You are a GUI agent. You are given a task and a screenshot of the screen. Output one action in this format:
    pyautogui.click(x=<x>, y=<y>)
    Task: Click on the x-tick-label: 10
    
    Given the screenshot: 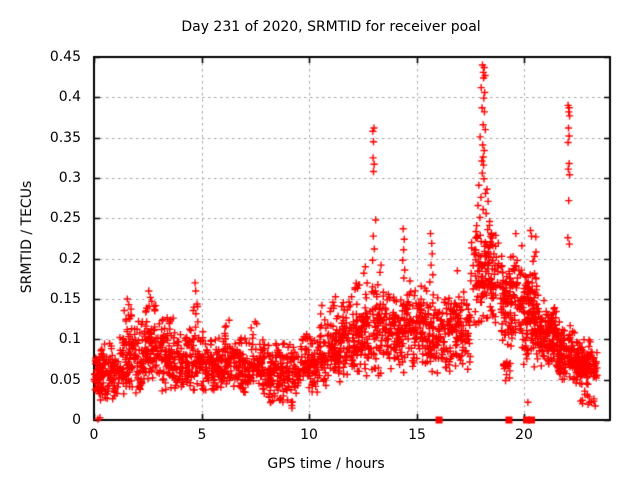 What is the action you would take?
    pyautogui.click(x=309, y=435)
    